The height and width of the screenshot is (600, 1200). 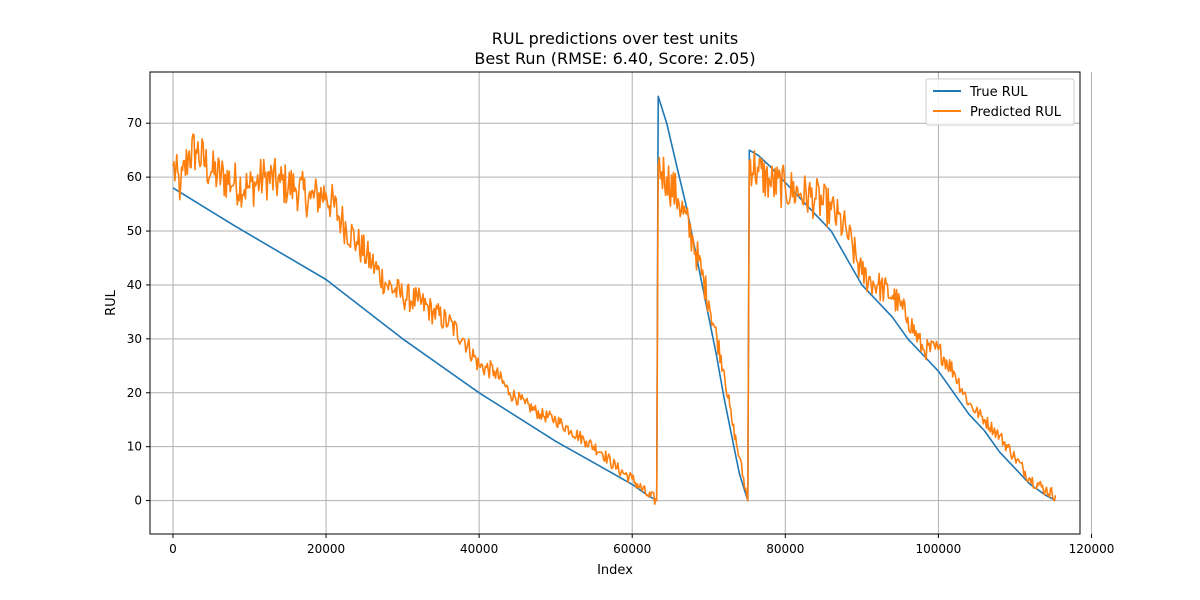 What do you see at coordinates (479, 549) in the screenshot?
I see `x-tick-label: 40000` at bounding box center [479, 549].